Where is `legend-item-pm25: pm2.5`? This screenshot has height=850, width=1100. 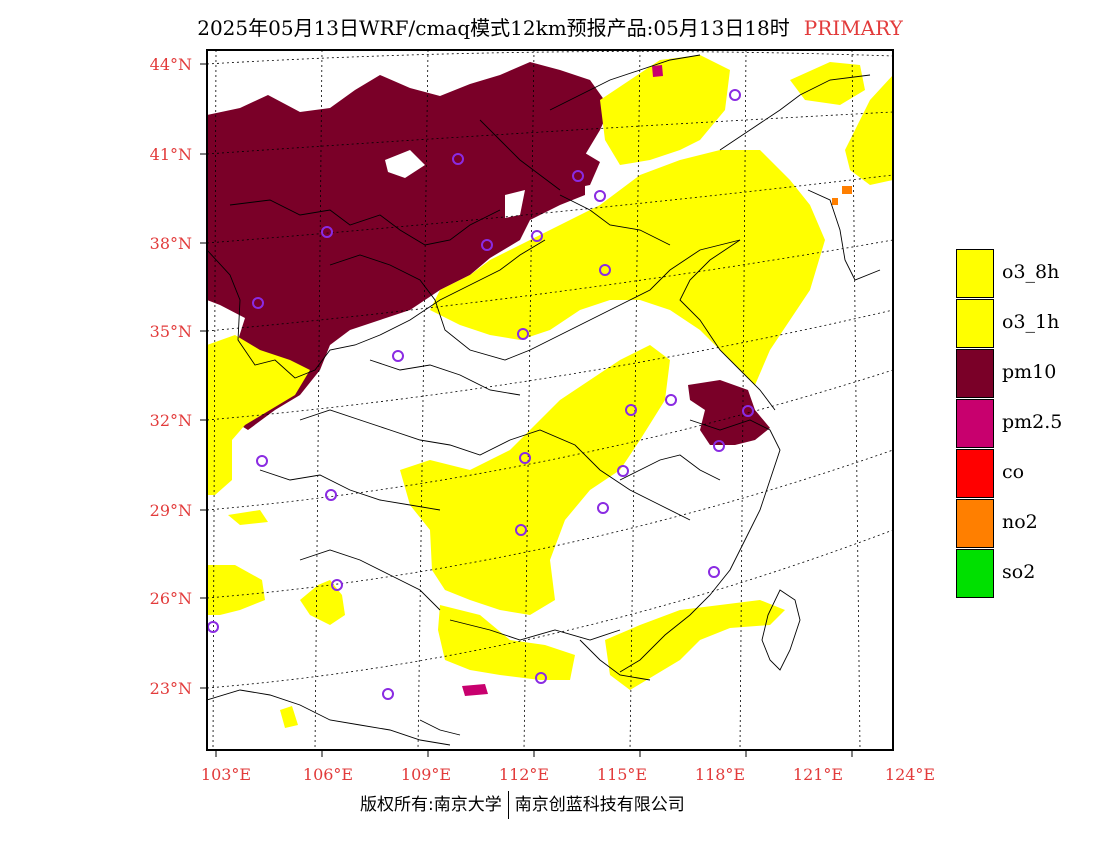 legend-item-pm25: pm2.5 is located at coordinates (1026, 424).